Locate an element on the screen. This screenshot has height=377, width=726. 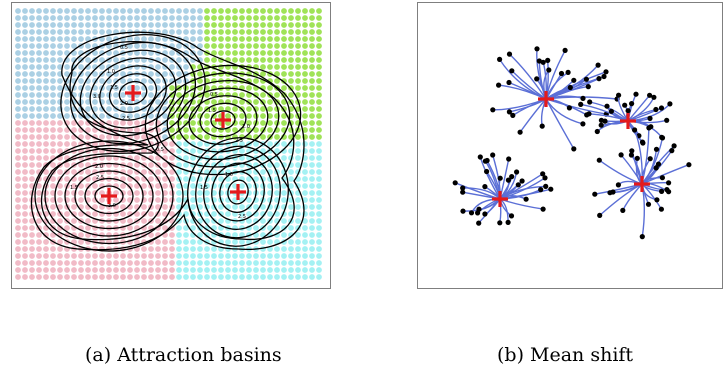
contour-mode-bottom-right is located at coordinates (238, 192).